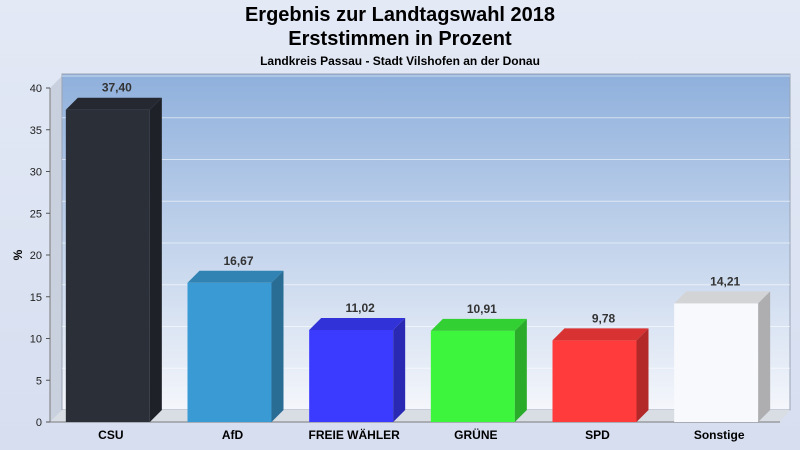 The width and height of the screenshot is (800, 450). I want to click on bar-value-label: 10,91, so click(482, 309).